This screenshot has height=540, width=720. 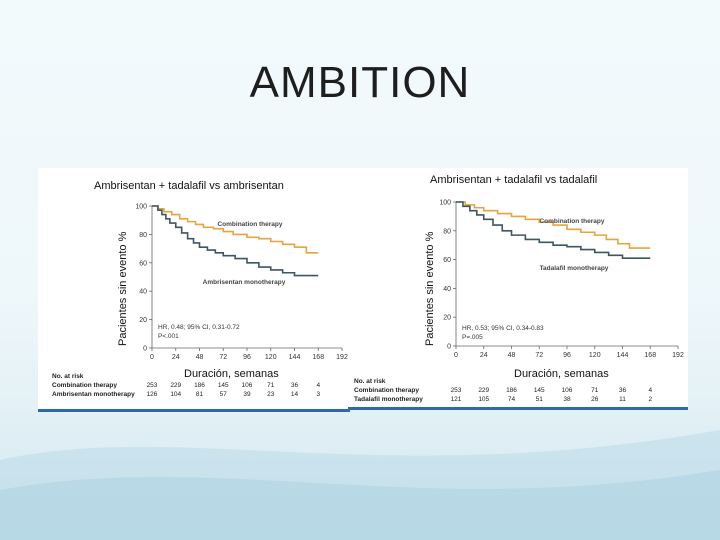 I want to click on series-label: Ambrisentan monotherapy, so click(x=244, y=282).